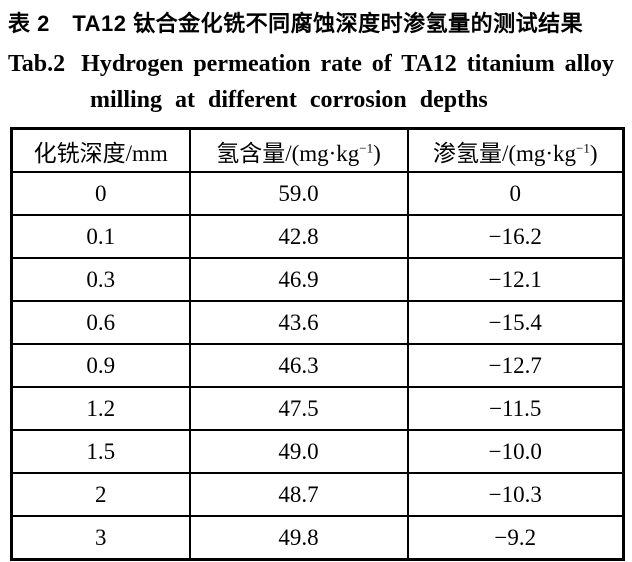 This screenshot has width=632, height=562. I want to click on cell-depth: 0.6, so click(100, 322).